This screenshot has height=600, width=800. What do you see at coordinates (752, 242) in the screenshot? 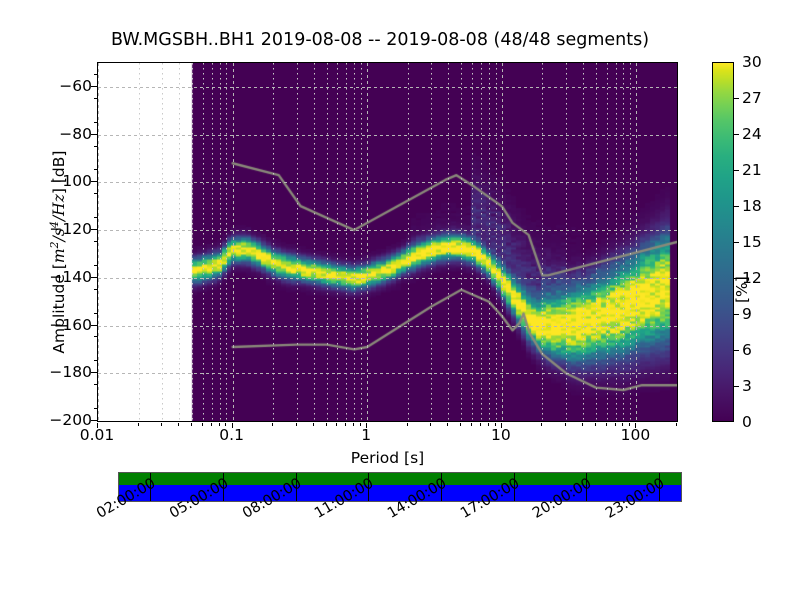
I see `colorbar-tick-label: 15` at bounding box center [752, 242].